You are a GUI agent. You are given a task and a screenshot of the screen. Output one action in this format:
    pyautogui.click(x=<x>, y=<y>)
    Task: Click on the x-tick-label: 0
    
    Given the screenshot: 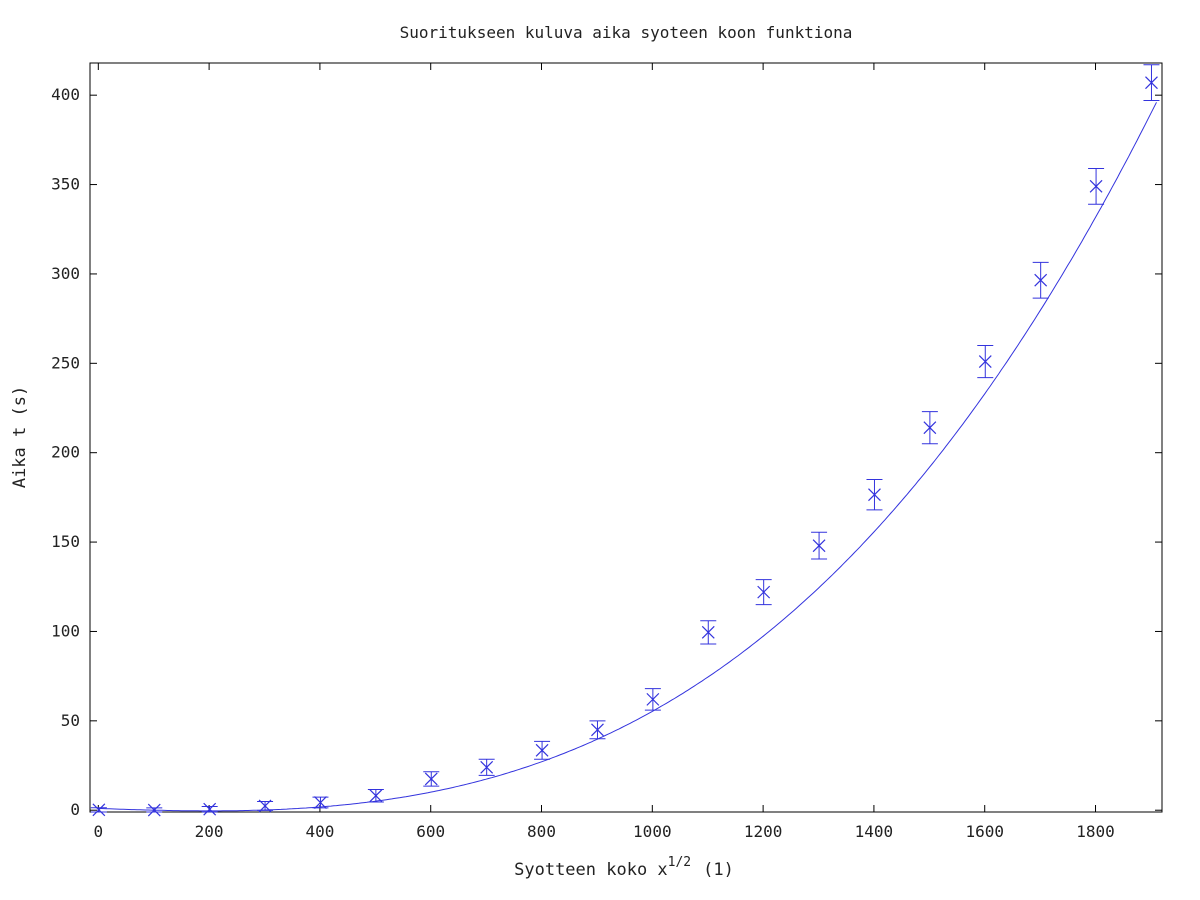 What is the action you would take?
    pyautogui.click(x=98, y=831)
    